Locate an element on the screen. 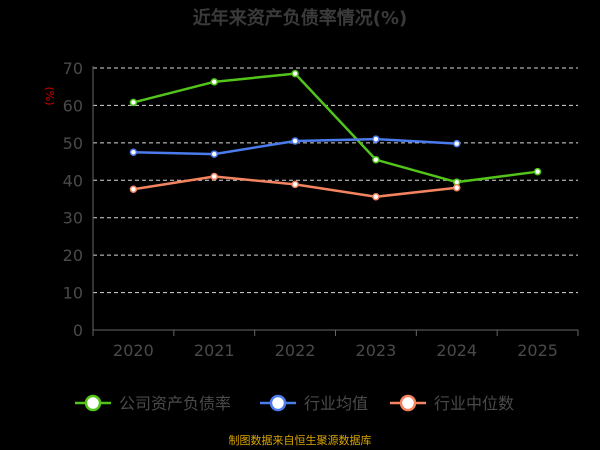 The height and width of the screenshot is (450, 600). x-tick-label: 2020 is located at coordinates (133, 350).